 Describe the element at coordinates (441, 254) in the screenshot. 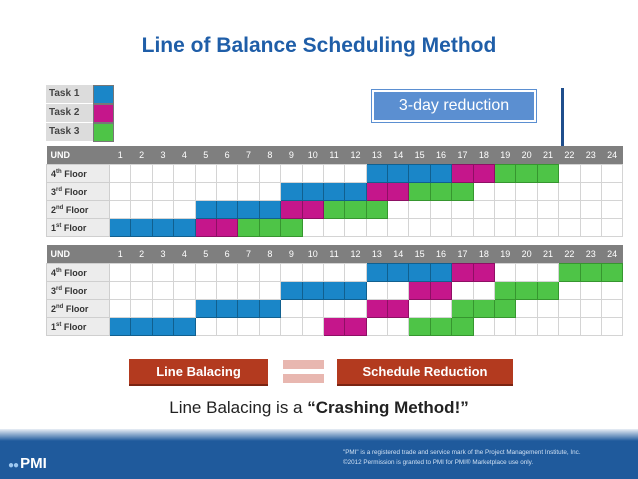

I see `day-column-header: 16` at that location.